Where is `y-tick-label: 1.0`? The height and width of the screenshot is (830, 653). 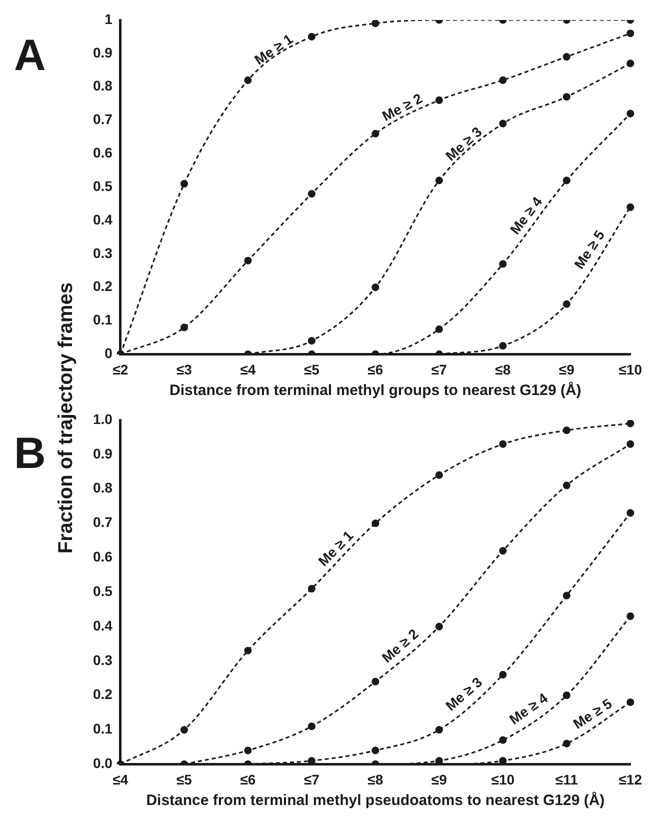
y-tick-label: 1.0 is located at coordinates (102, 418).